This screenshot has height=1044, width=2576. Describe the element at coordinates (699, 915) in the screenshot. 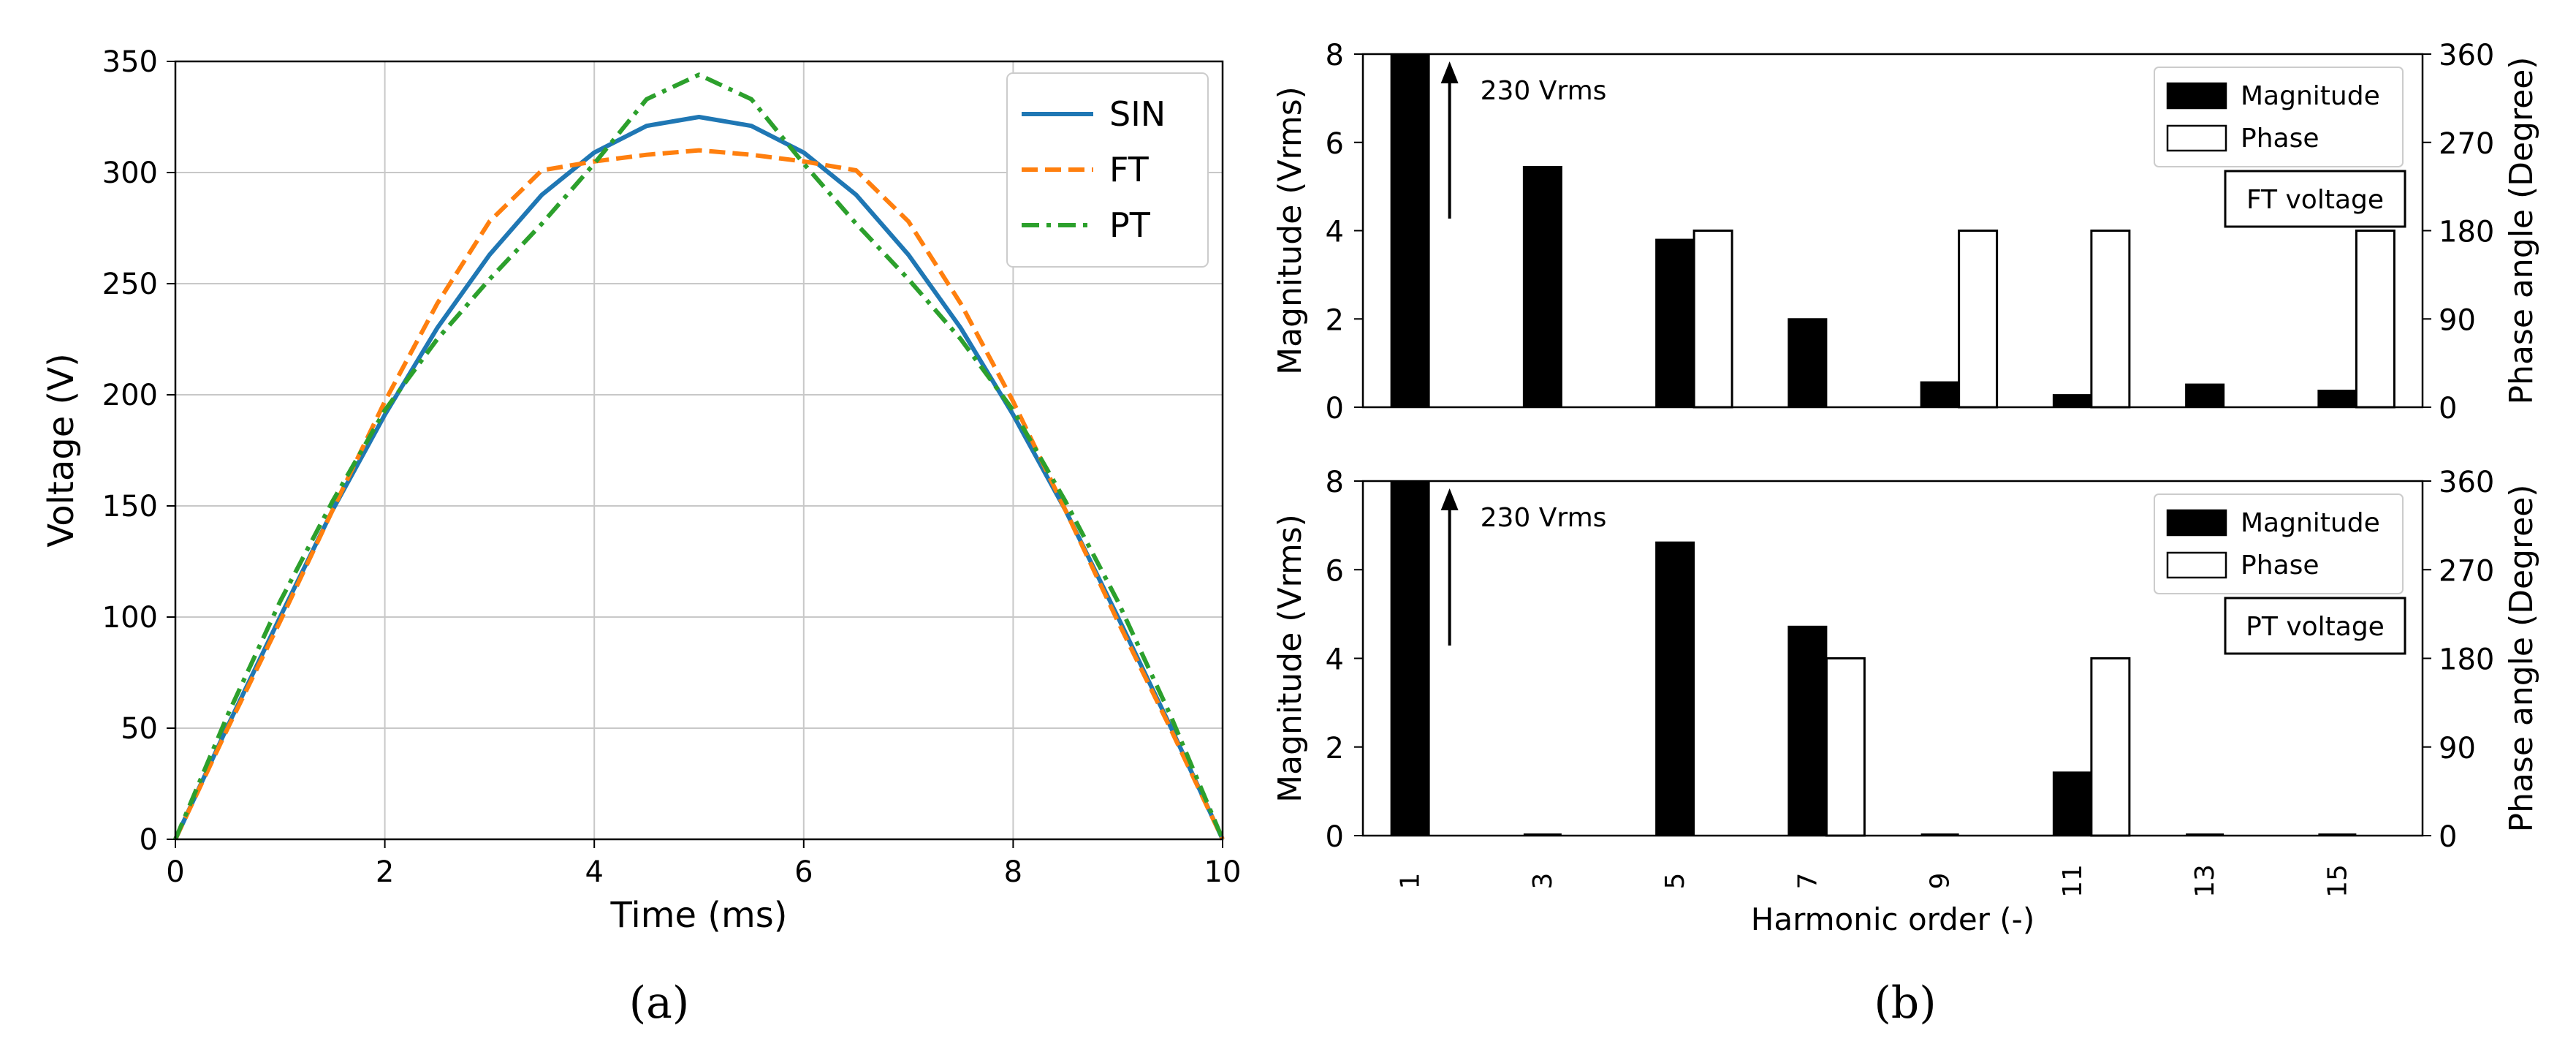

I see `x-axis-label: Time (ms)` at that location.